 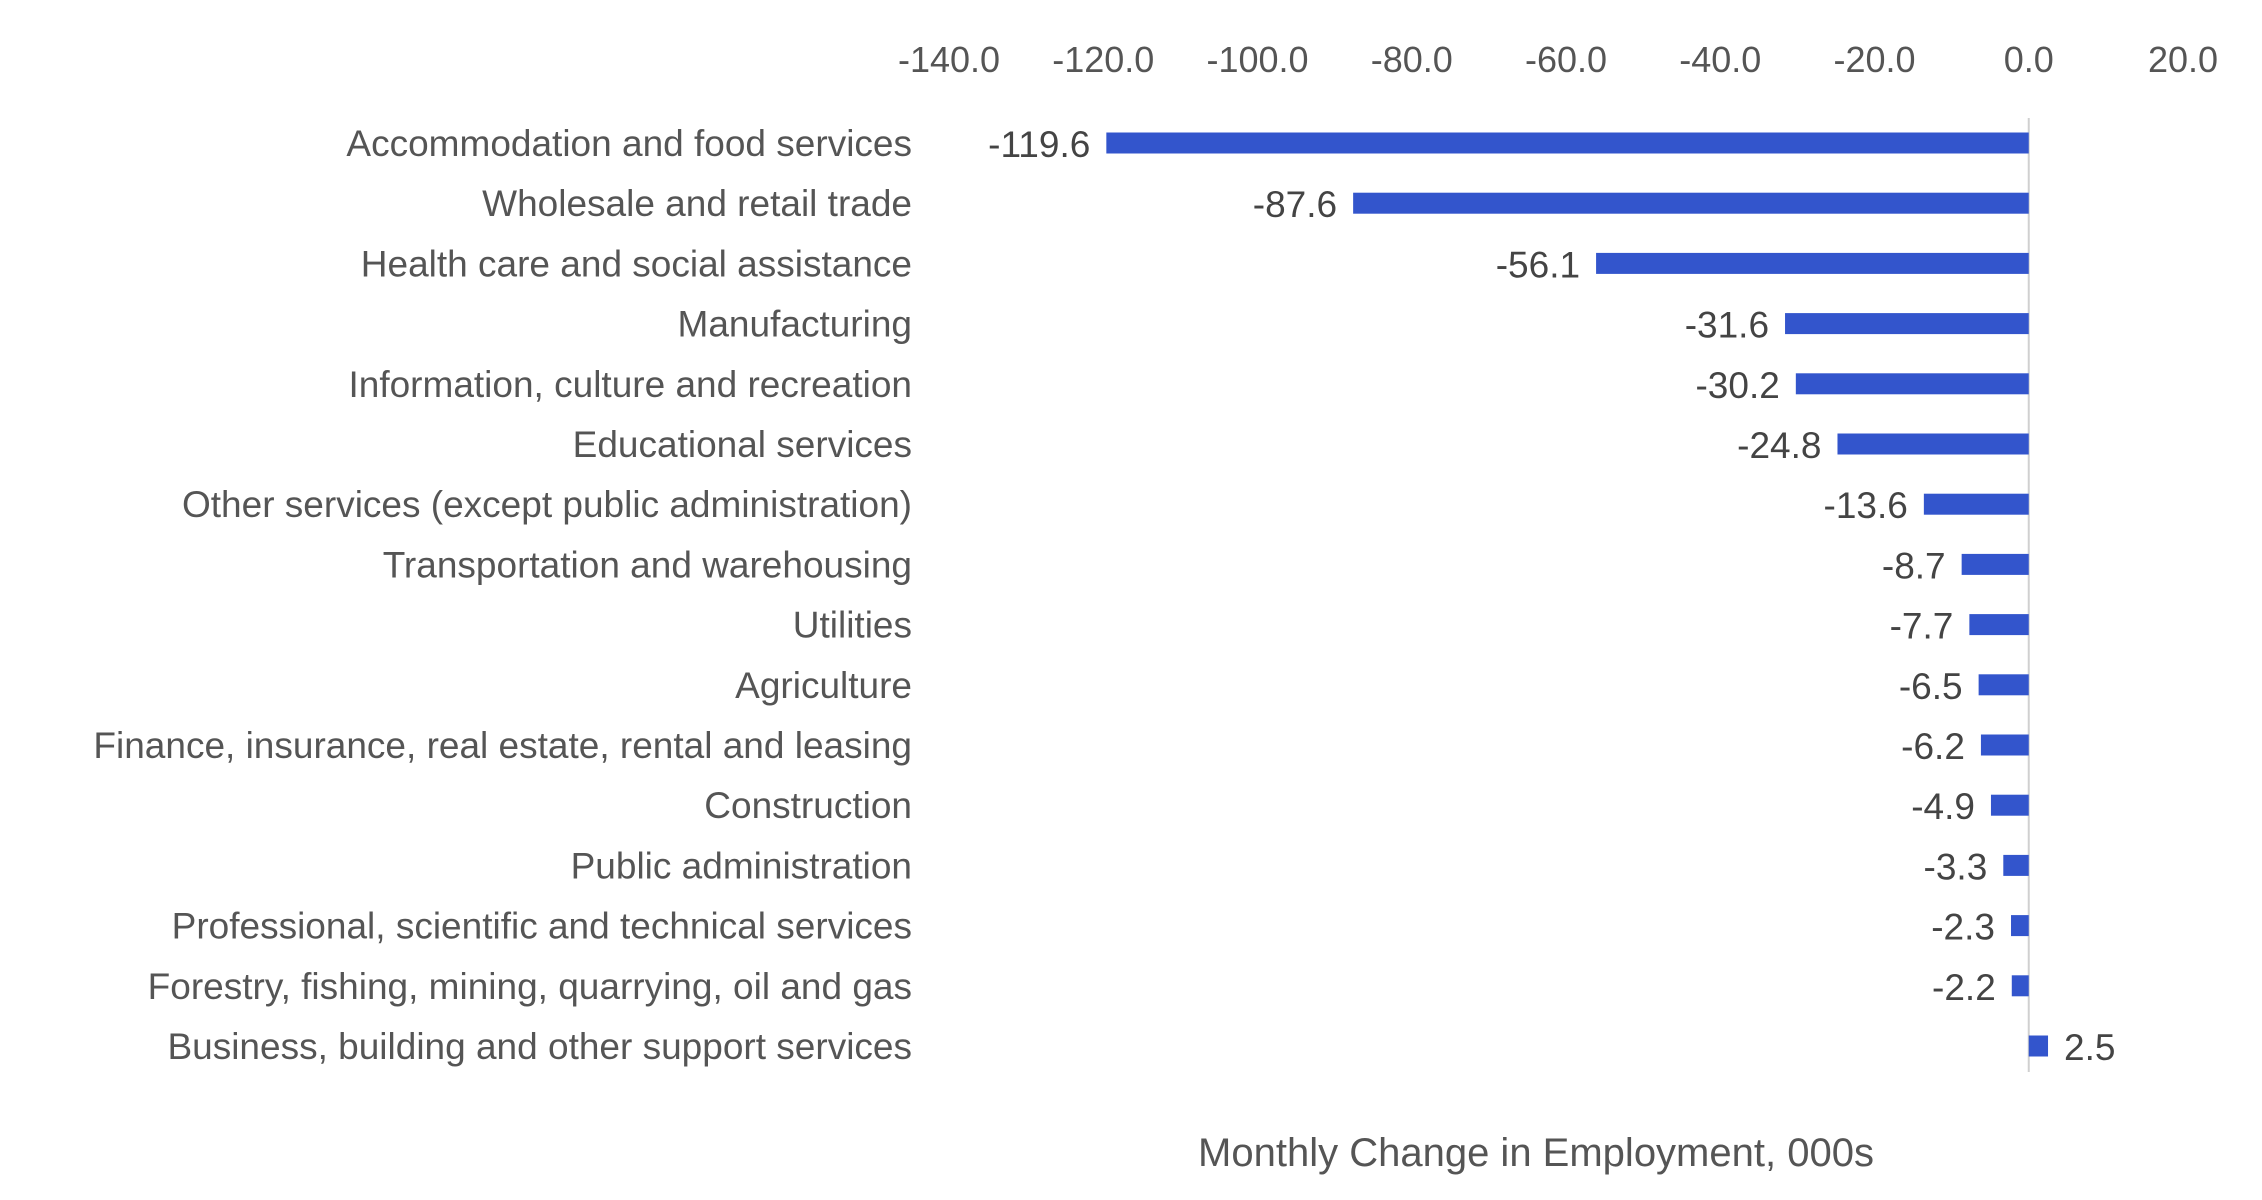 I want to click on category-label: Wholesale and retail trade, so click(x=697, y=203).